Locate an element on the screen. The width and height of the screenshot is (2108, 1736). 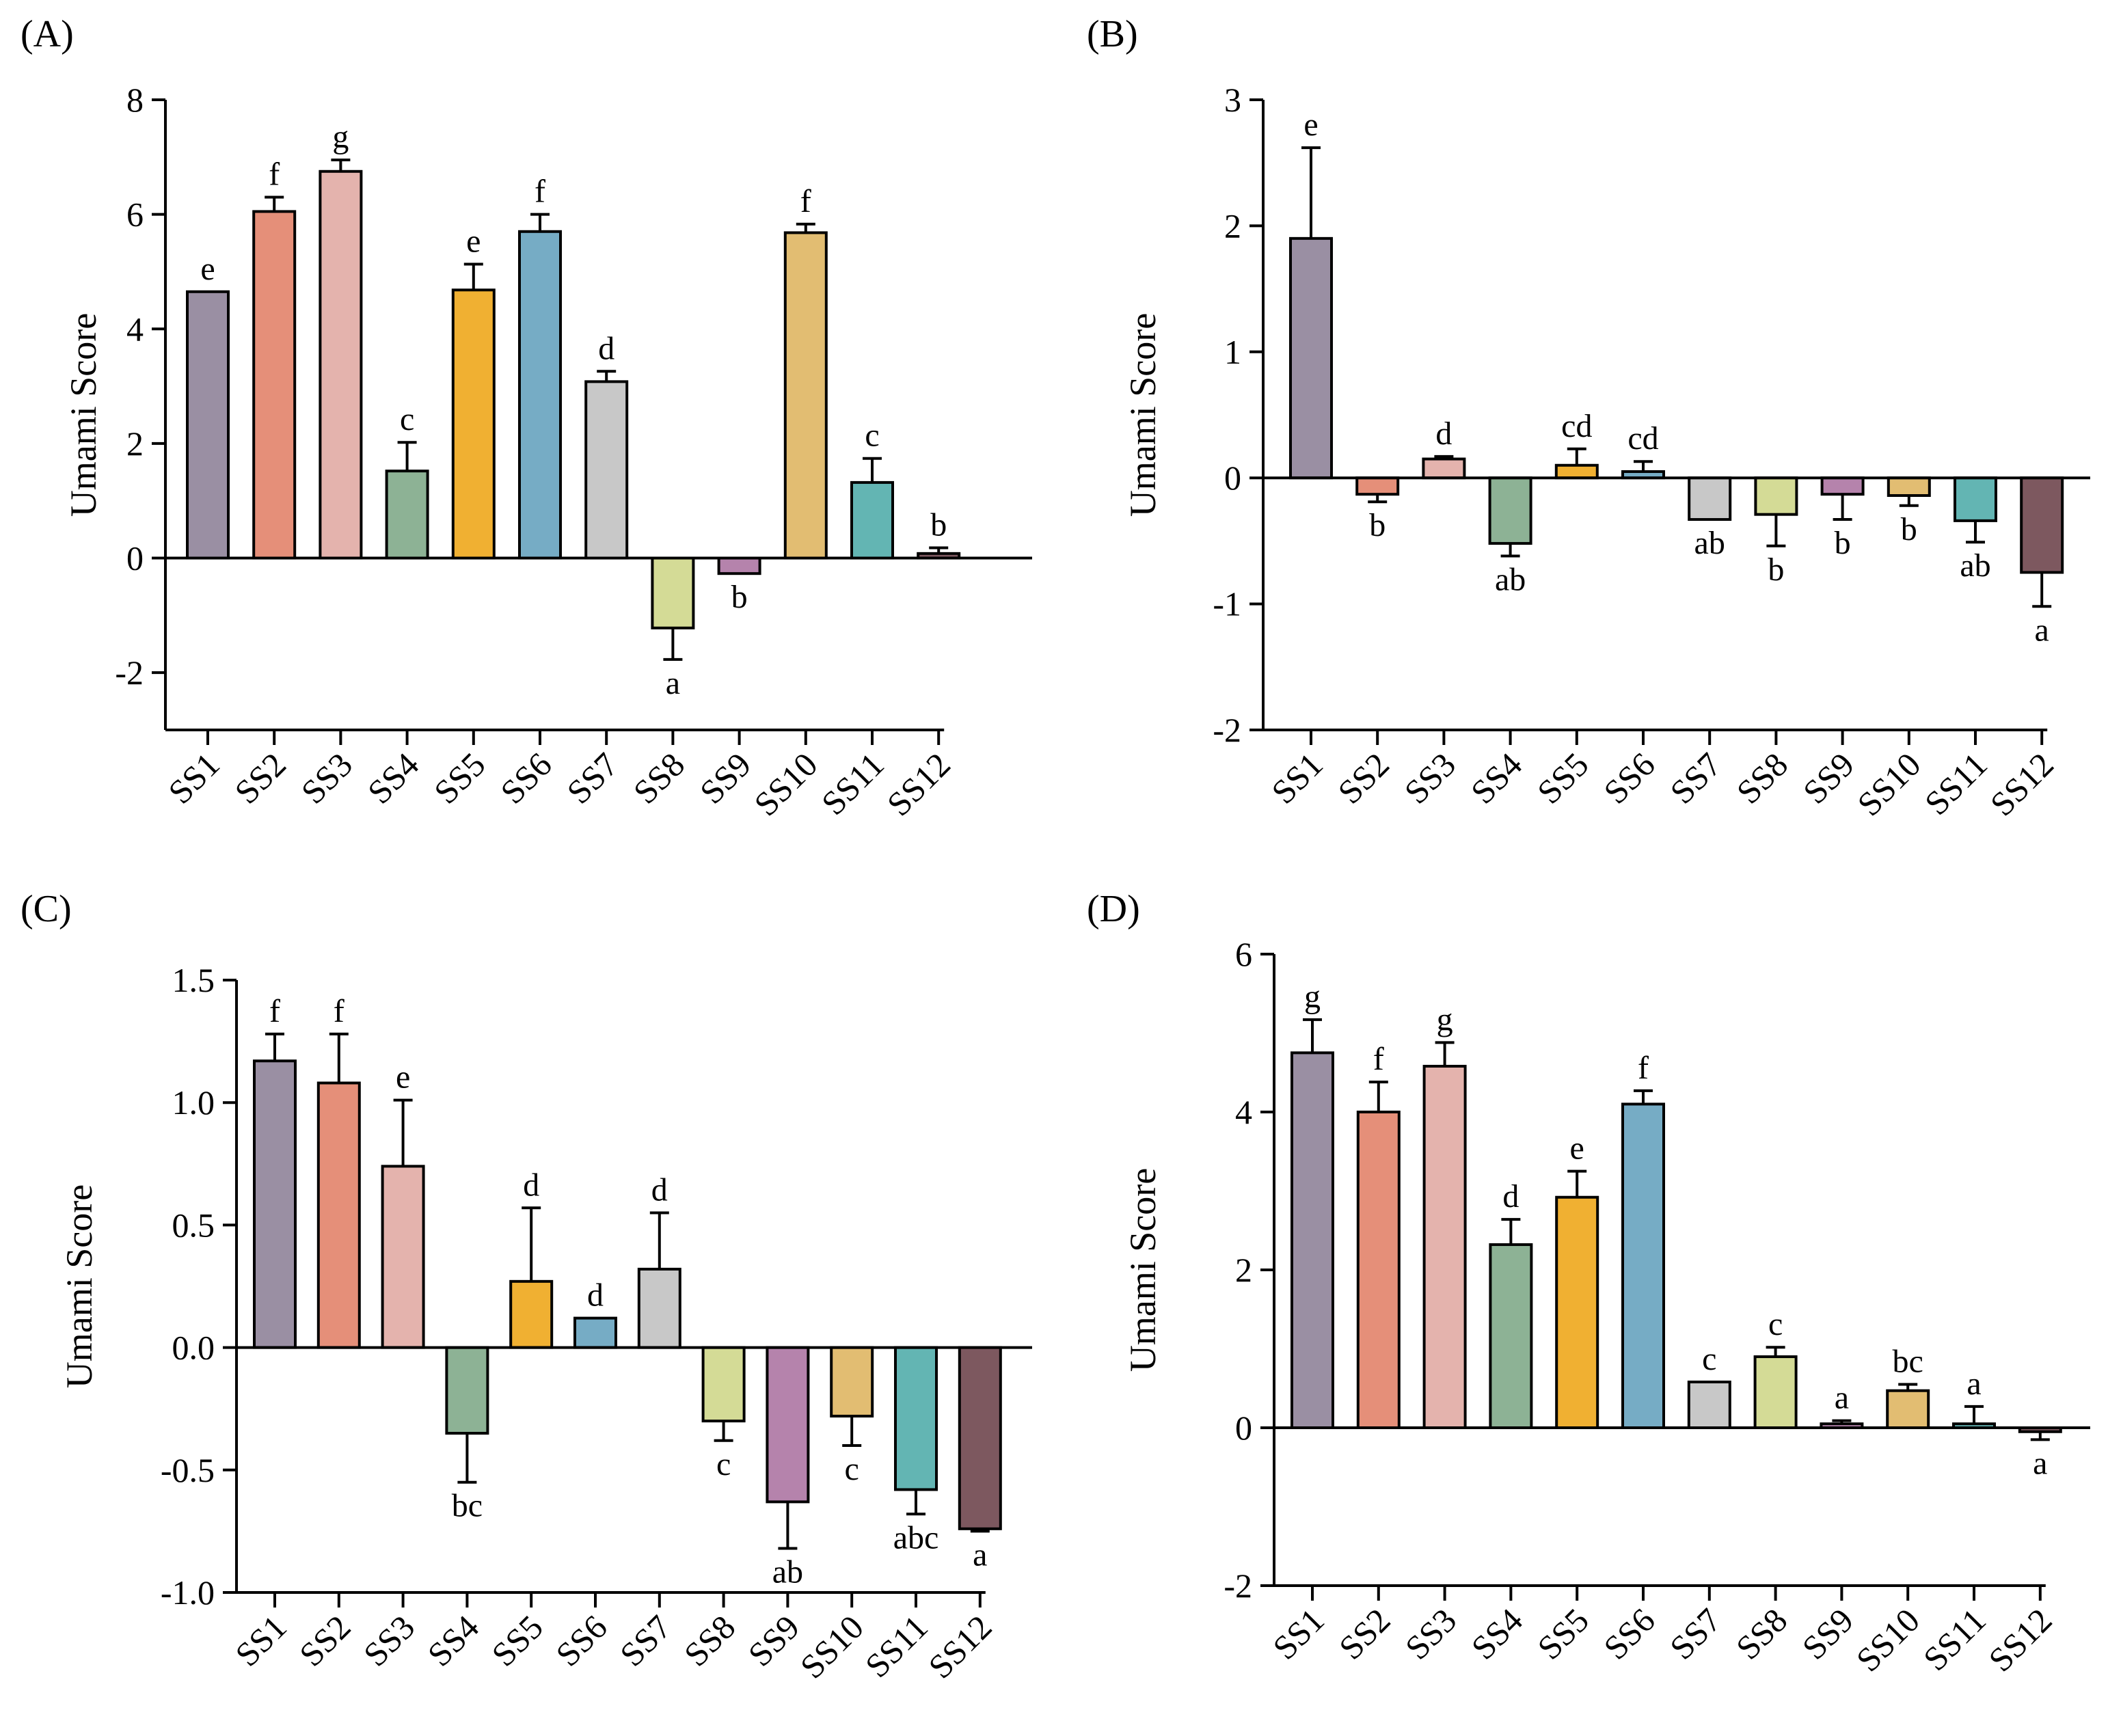
y-tick-label: -1 is located at coordinates (1227, 604).